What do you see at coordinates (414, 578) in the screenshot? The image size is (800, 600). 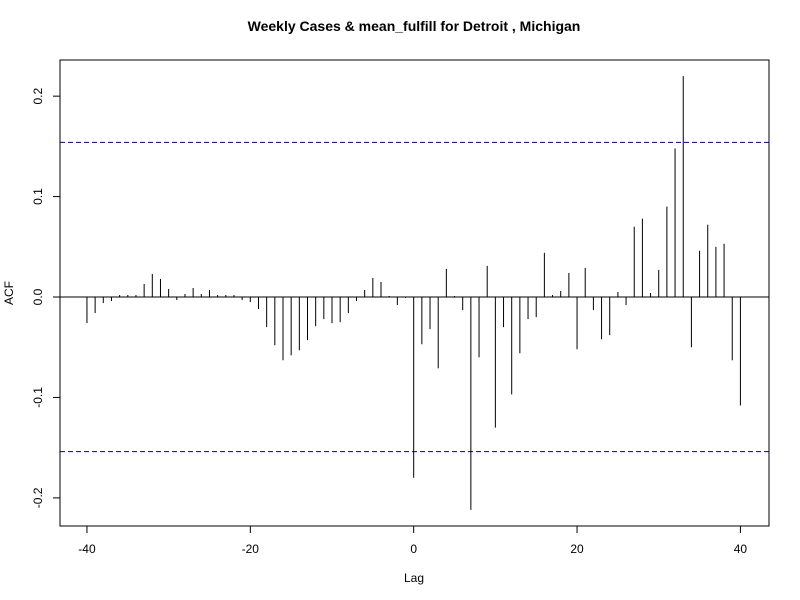 I see `x-axis-title: Lag` at bounding box center [414, 578].